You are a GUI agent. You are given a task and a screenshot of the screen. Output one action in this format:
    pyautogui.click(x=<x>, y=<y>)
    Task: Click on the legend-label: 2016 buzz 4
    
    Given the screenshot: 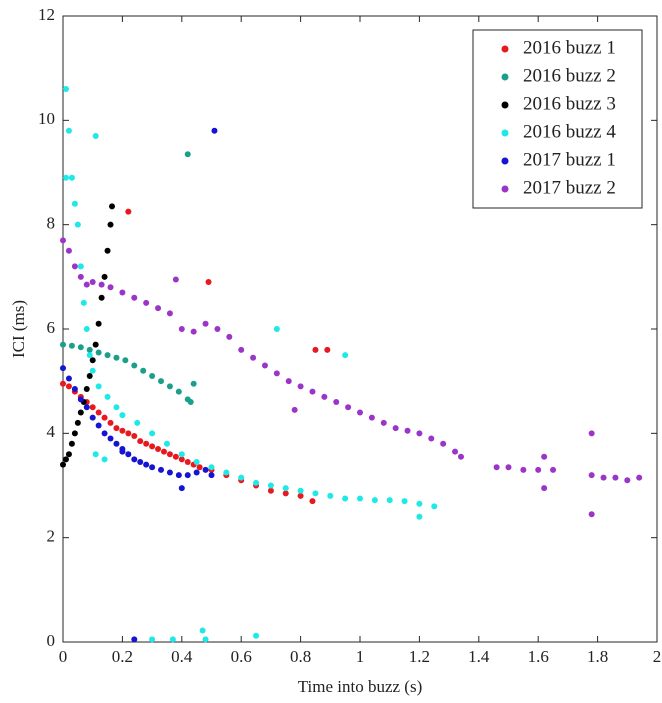 What is the action you would take?
    pyautogui.click(x=569, y=131)
    